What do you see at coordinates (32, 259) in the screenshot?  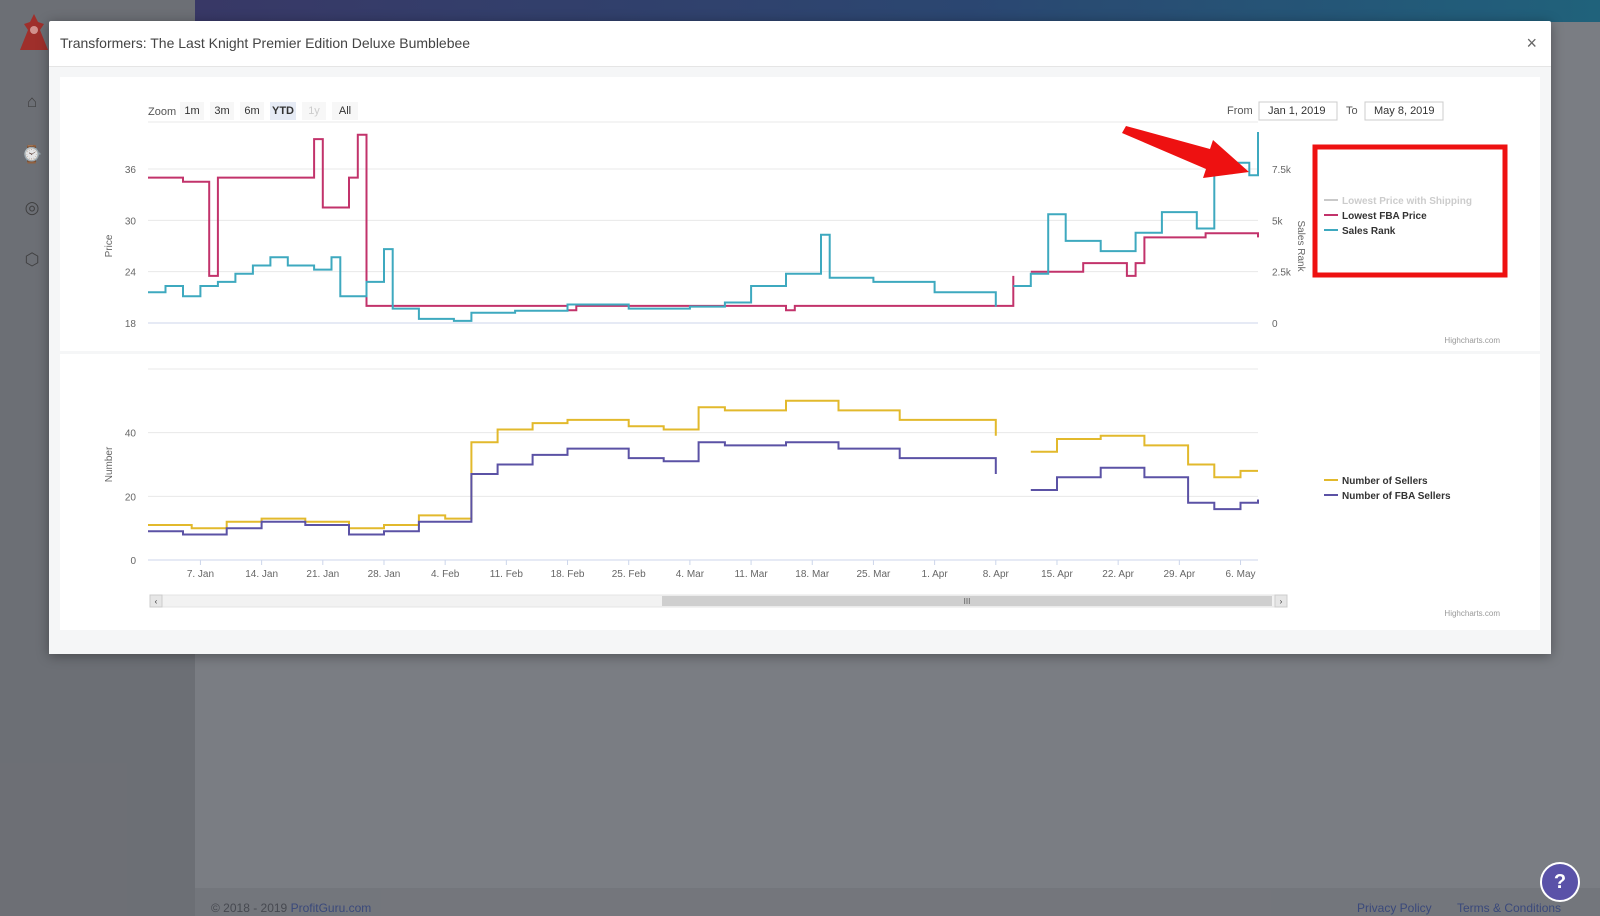 I see `box-icon: ⬡` at bounding box center [32, 259].